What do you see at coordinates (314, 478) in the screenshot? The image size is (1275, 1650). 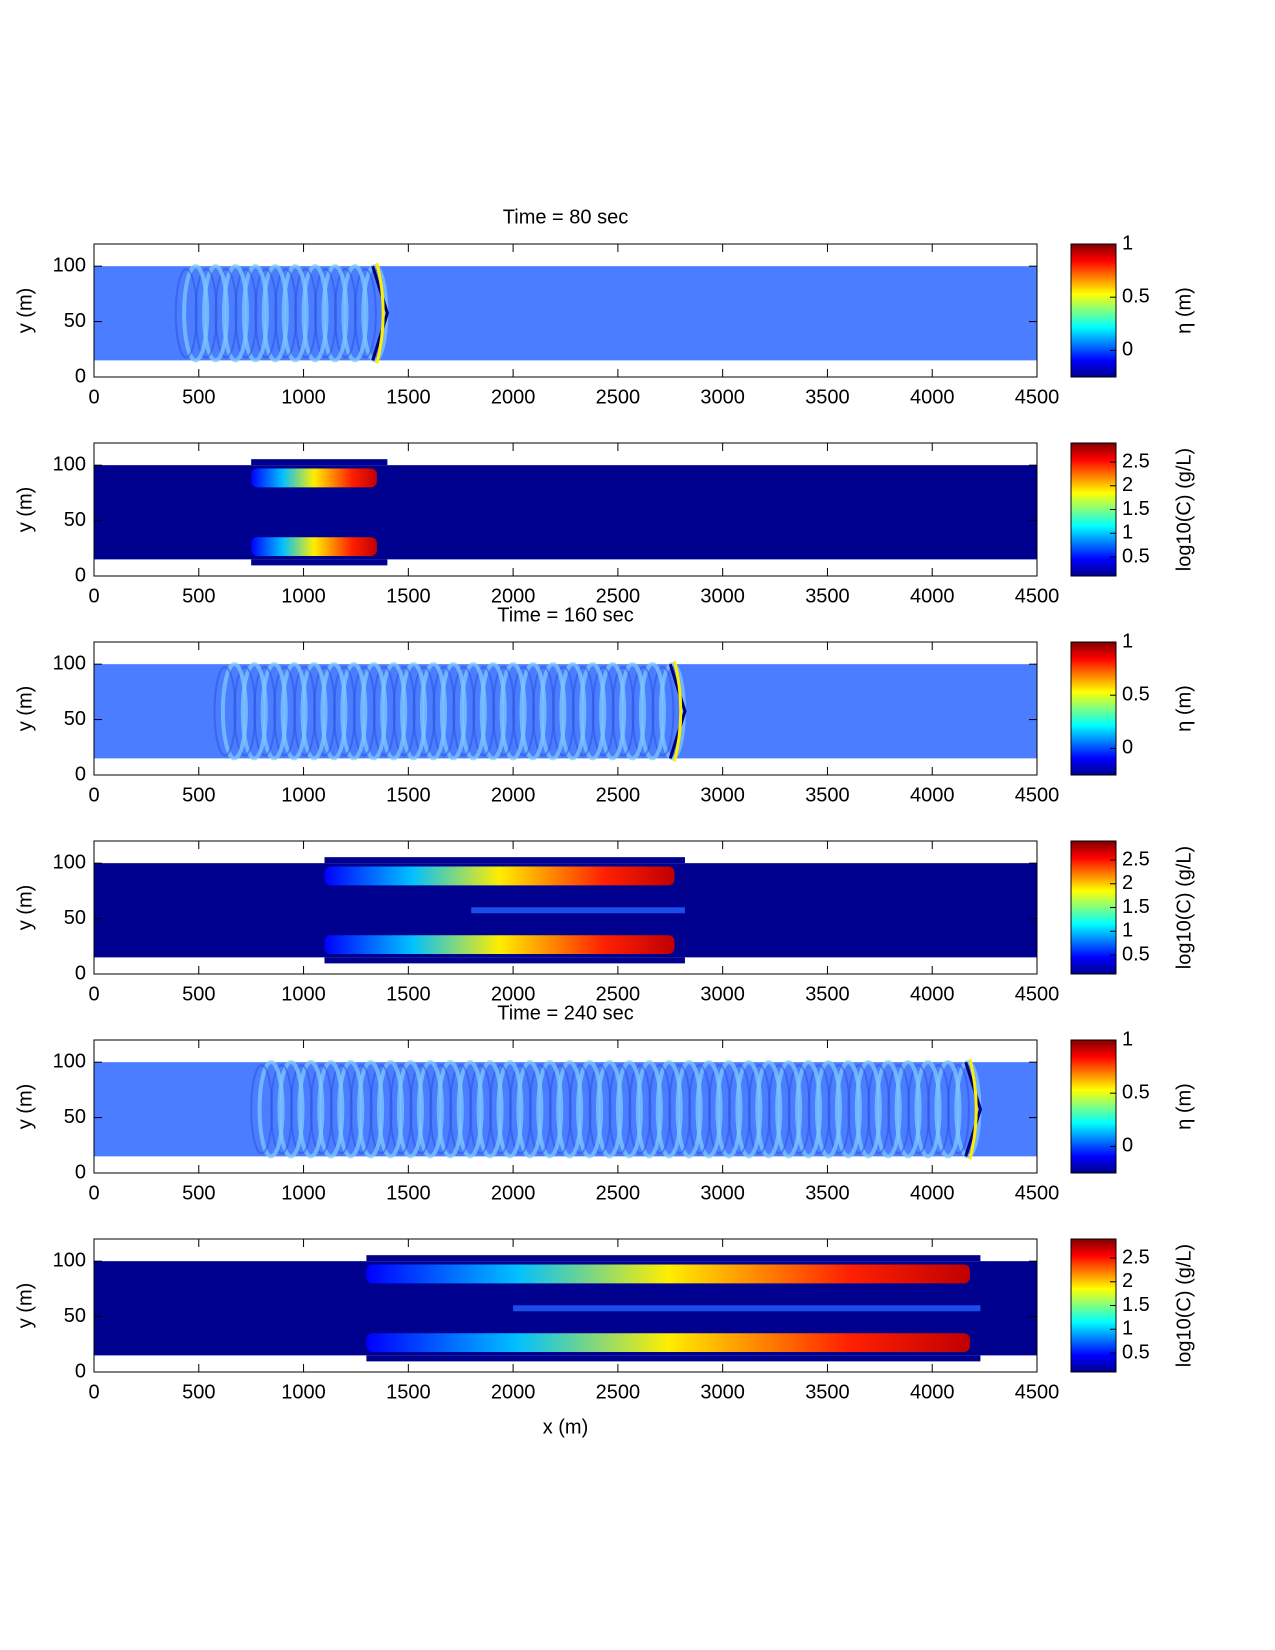 I see `plume-top` at bounding box center [314, 478].